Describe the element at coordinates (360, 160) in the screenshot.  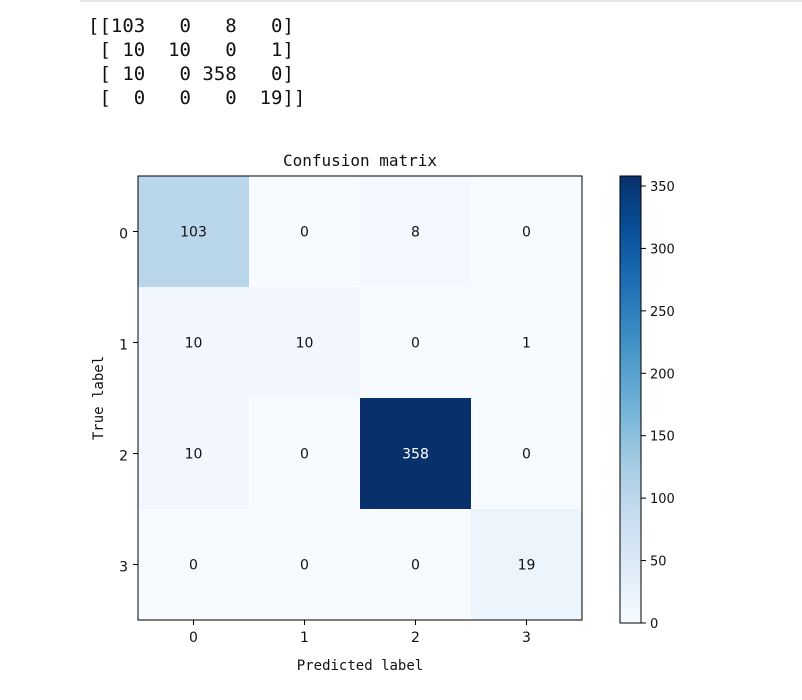
I see `chart-title: Confusion matrix` at that location.